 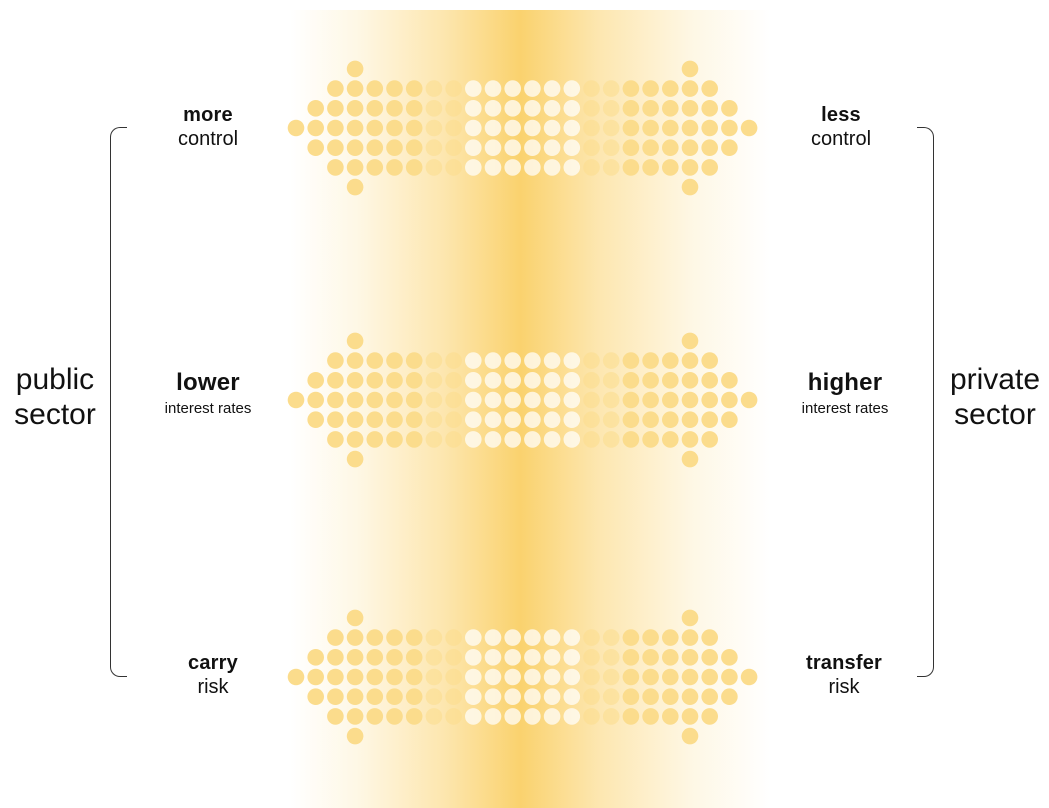 I want to click on row-risk-left-label: carry risk, so click(x=213, y=675).